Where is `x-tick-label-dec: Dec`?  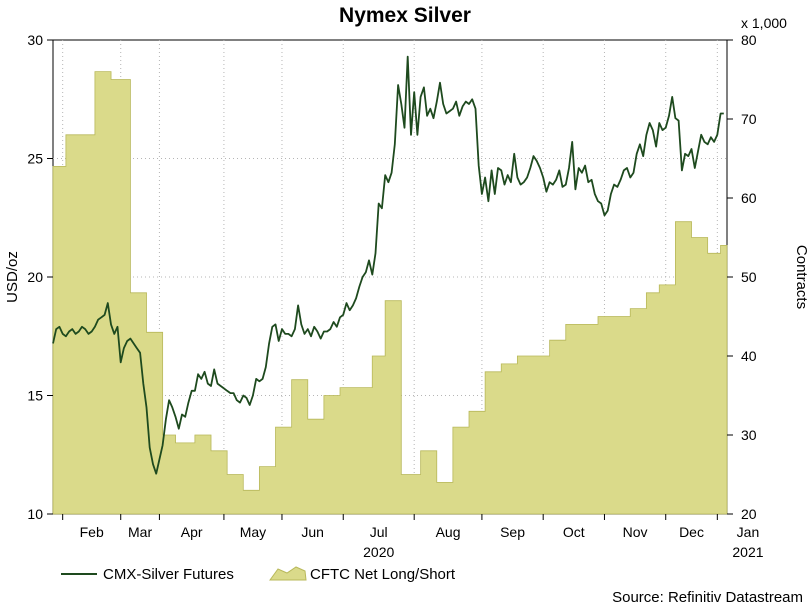 x-tick-label-dec: Dec is located at coordinates (691, 532).